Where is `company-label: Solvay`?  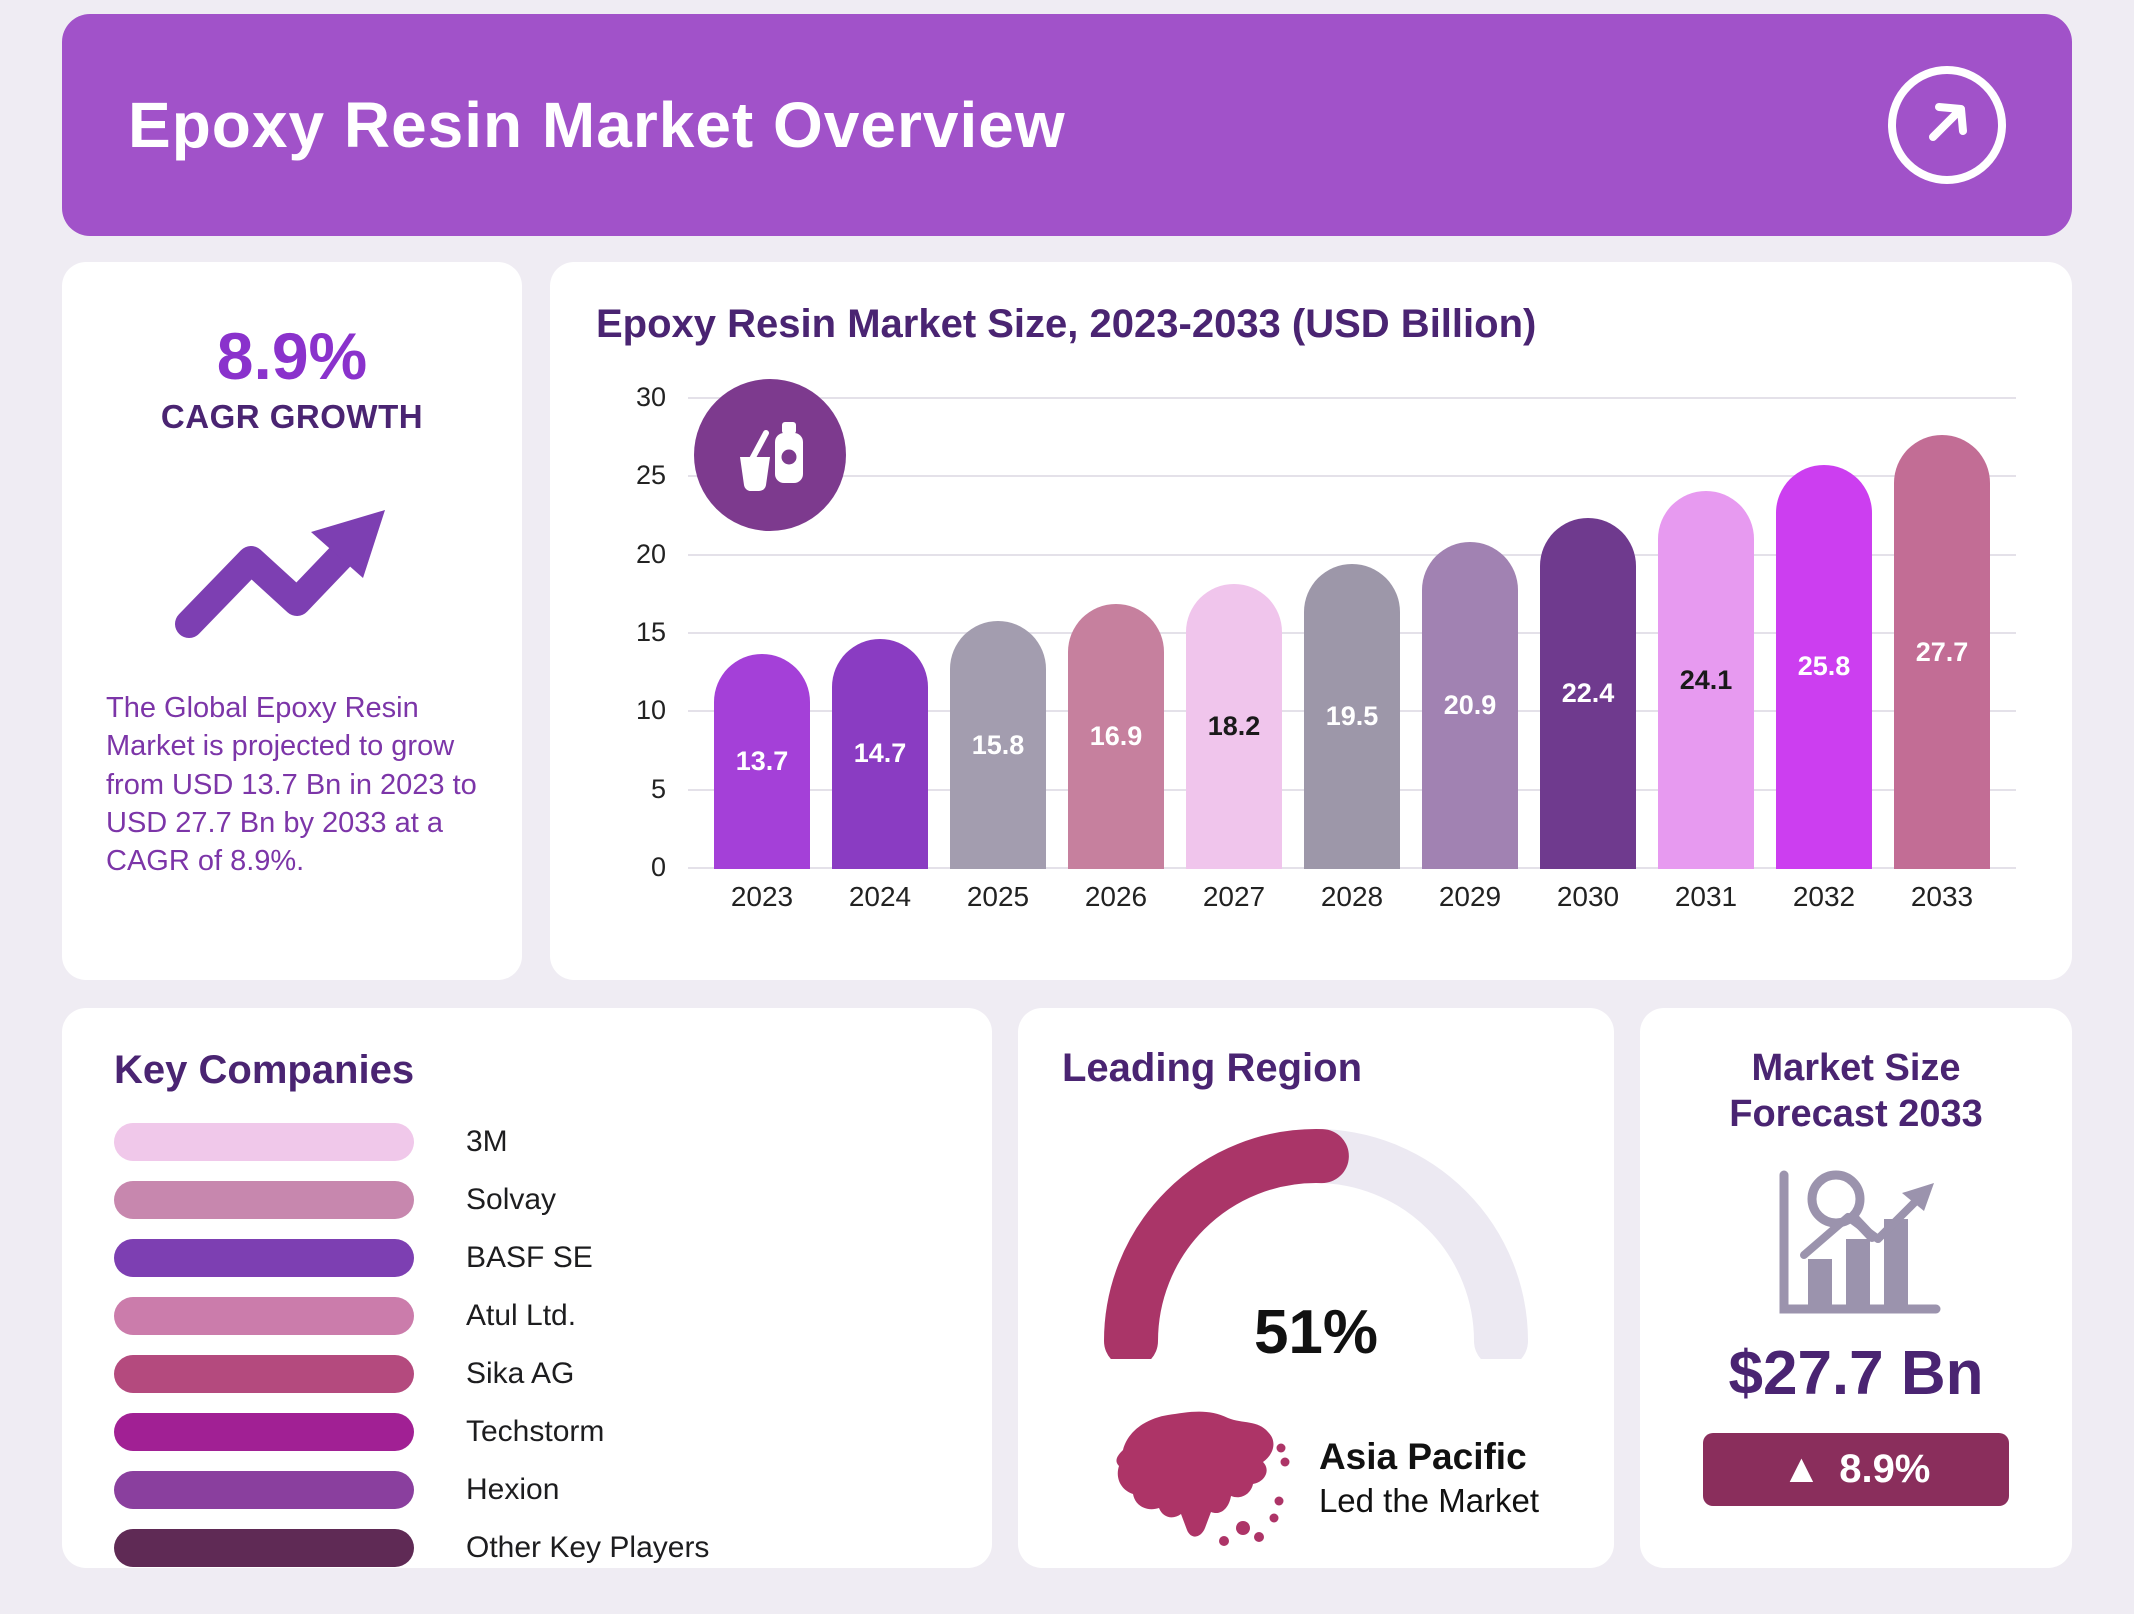 company-label: Solvay is located at coordinates (511, 1199).